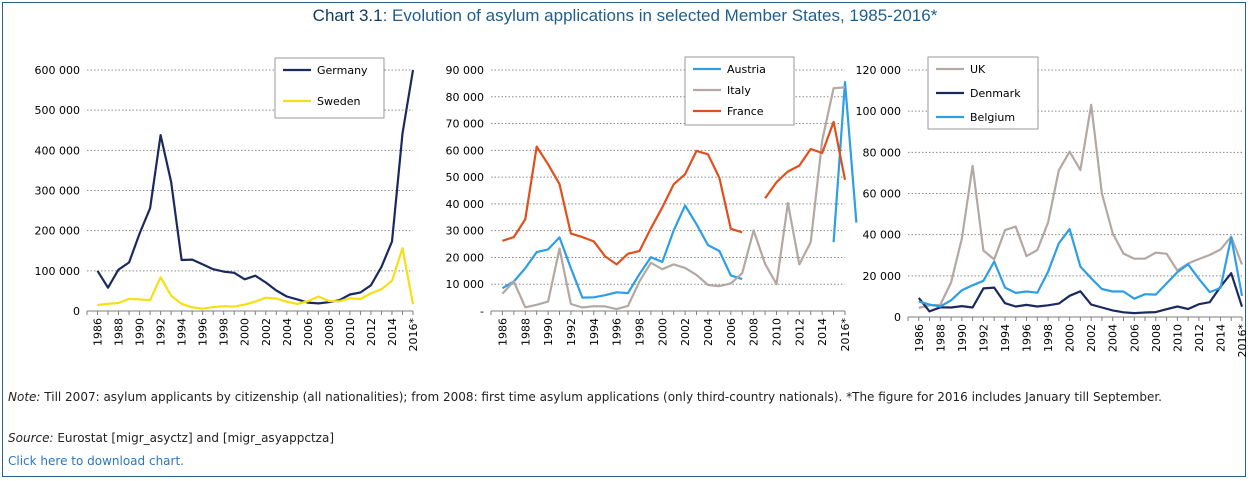 Image resolution: width=1250 pixels, height=481 pixels. I want to click on series-line-france, so click(674, 193).